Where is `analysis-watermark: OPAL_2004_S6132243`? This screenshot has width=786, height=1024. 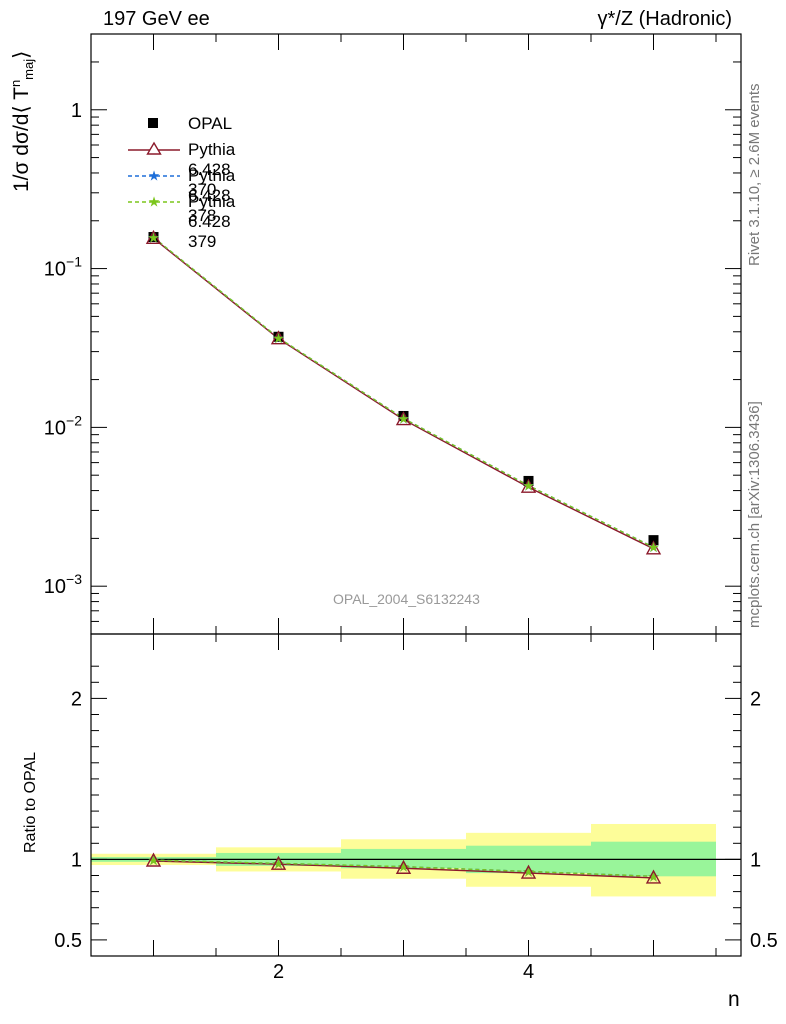
analysis-watermark: OPAL_2004_S6132243 is located at coordinates (406, 599).